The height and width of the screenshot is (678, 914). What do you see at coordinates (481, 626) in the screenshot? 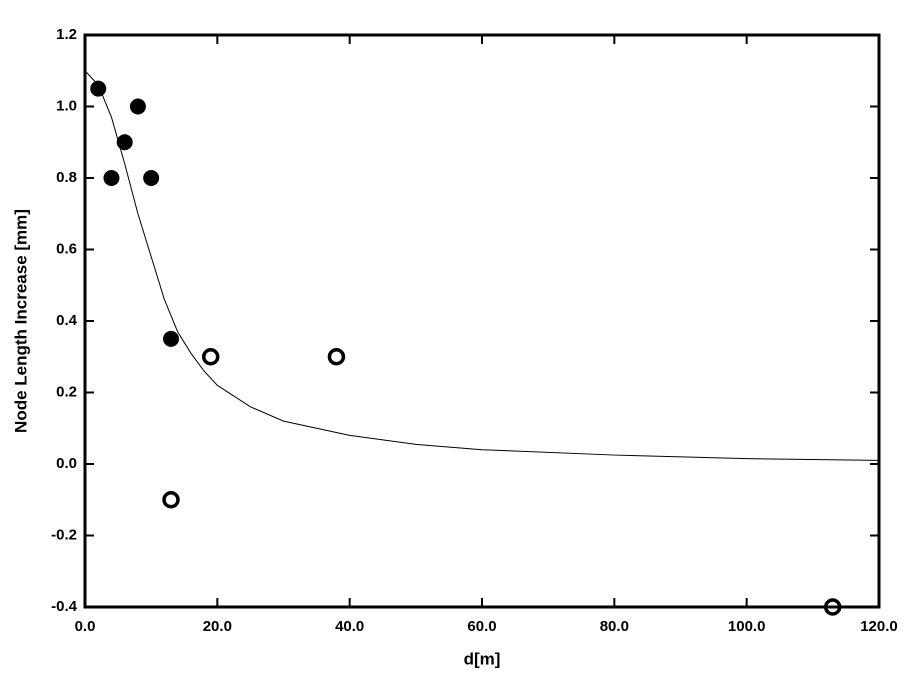
I see `x-tick-label: 60.0` at bounding box center [481, 626].